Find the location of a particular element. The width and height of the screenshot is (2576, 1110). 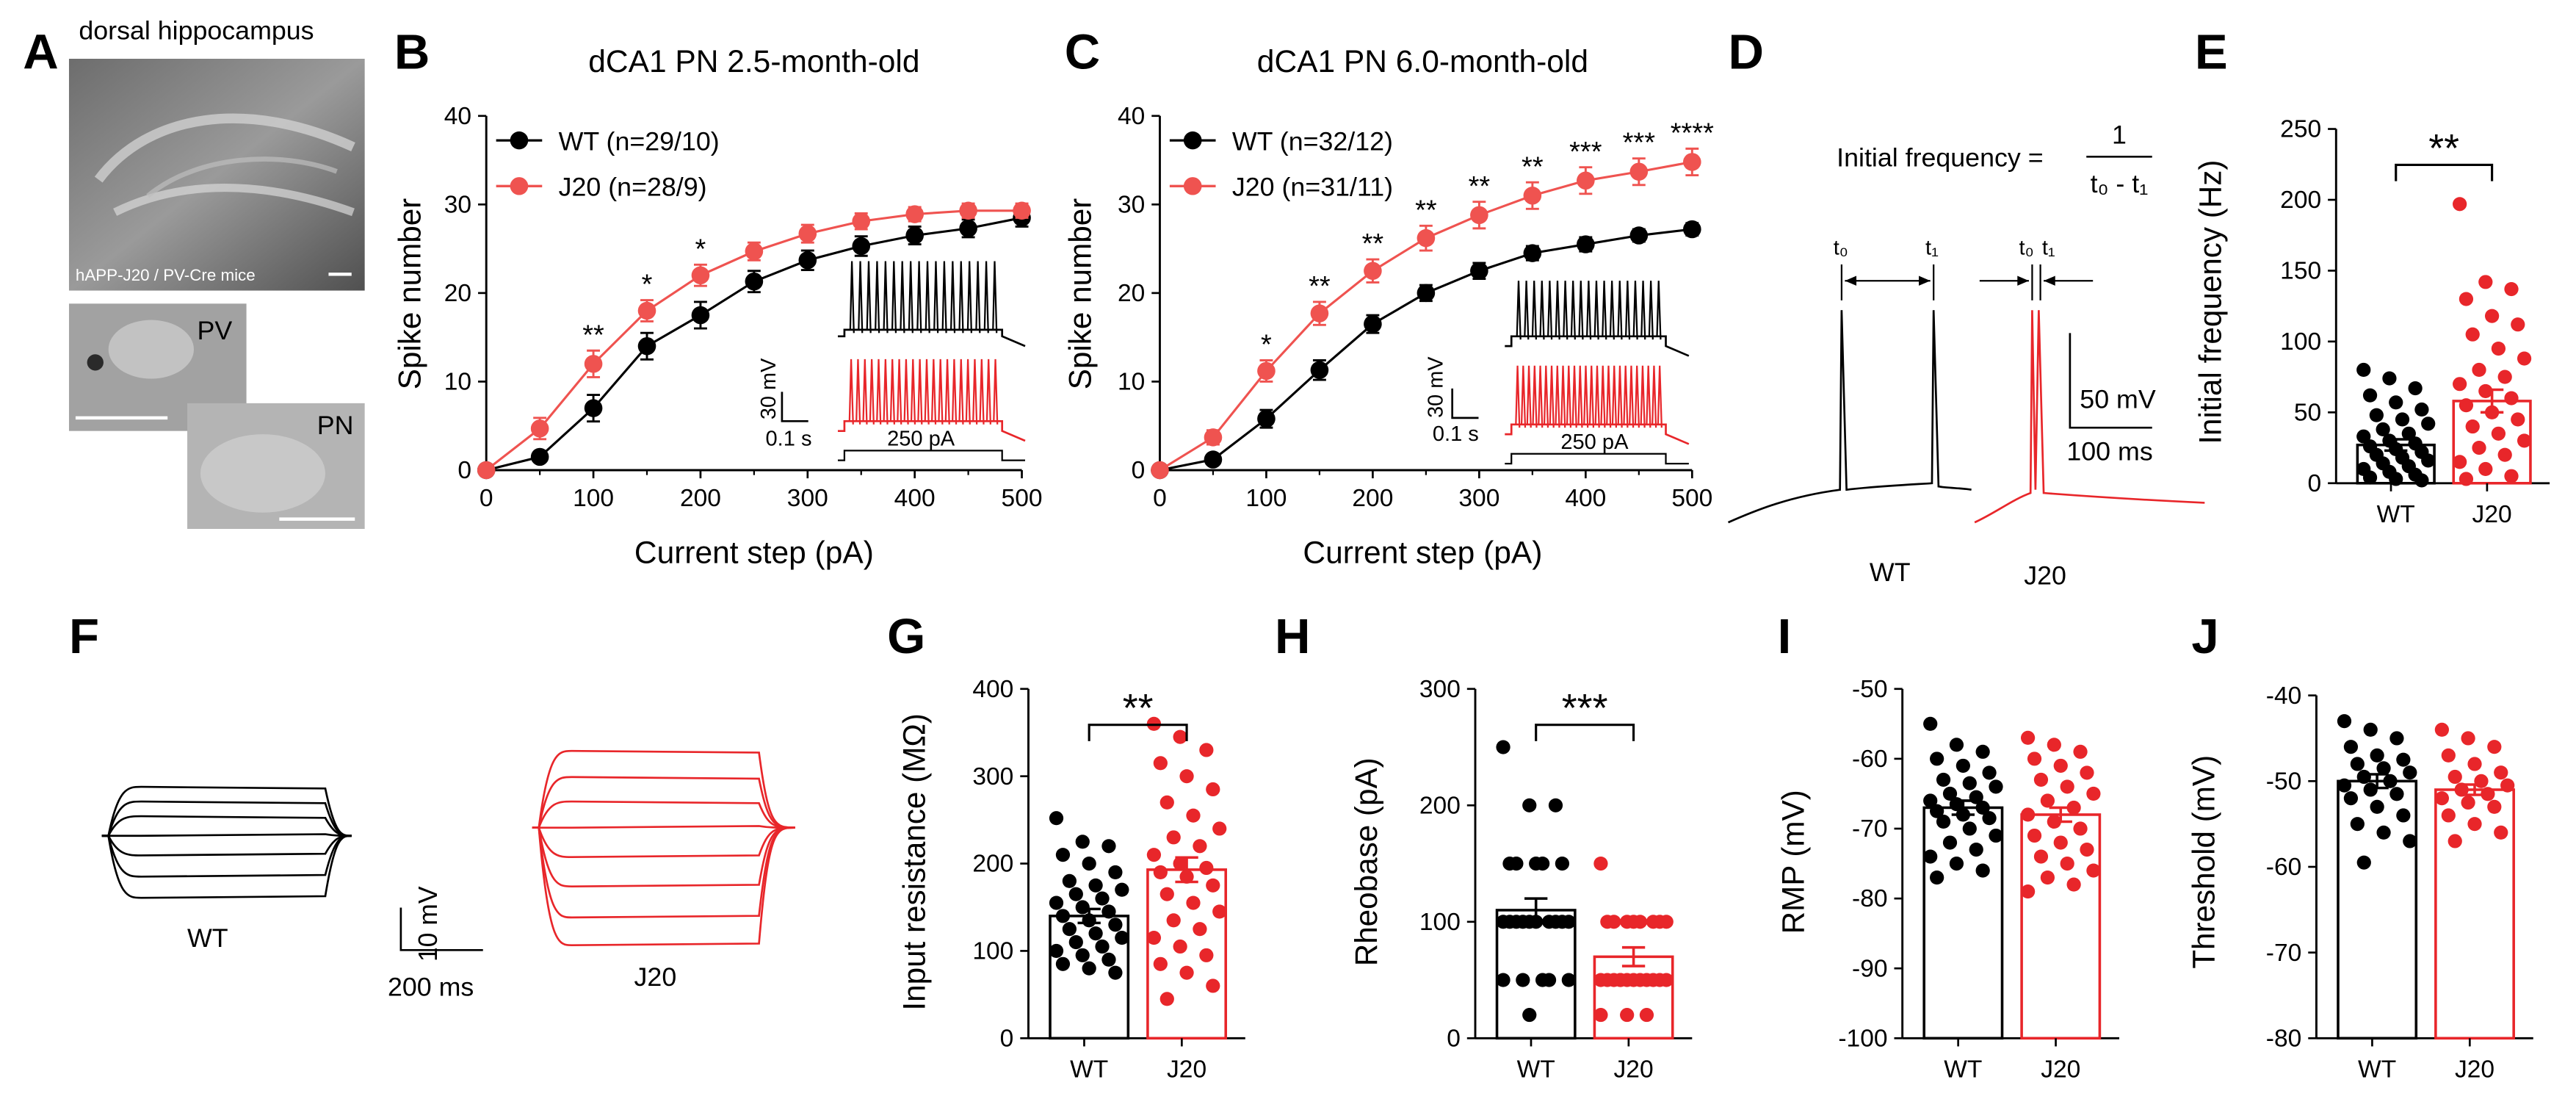

wt-trace is located at coordinates (1849, 417).